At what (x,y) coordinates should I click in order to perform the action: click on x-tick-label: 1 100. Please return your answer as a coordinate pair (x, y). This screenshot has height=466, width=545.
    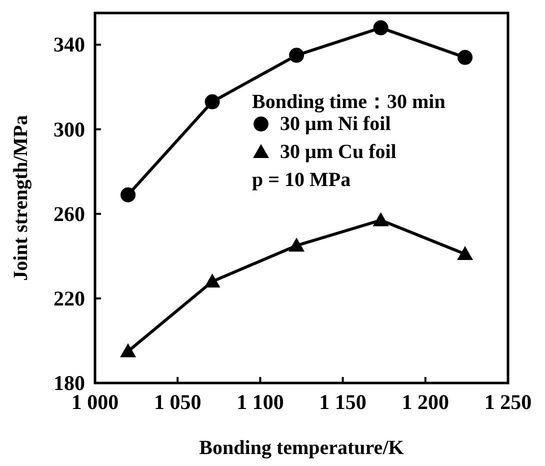
    Looking at the image, I should click on (260, 402).